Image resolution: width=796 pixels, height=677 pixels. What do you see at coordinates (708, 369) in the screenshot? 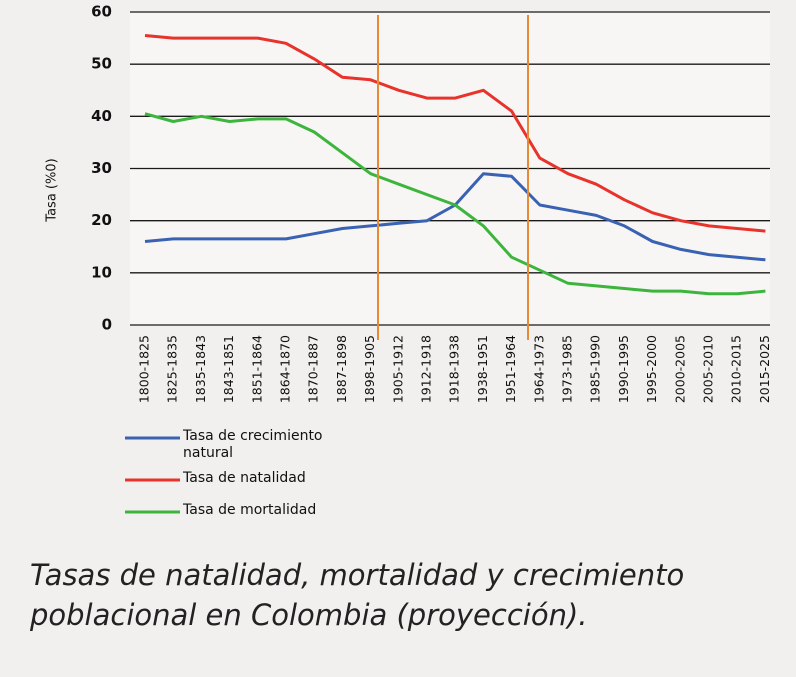
I see `x-tick-label: 2005-2010` at bounding box center [708, 369].